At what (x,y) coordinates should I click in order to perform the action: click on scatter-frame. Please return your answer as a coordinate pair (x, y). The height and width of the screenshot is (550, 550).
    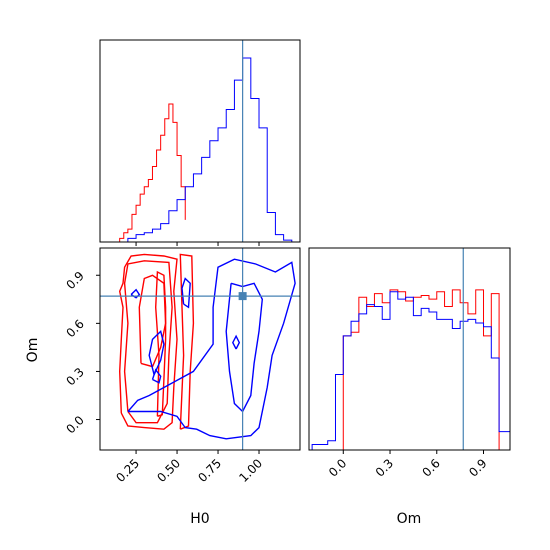
    Looking at the image, I should click on (200, 349).